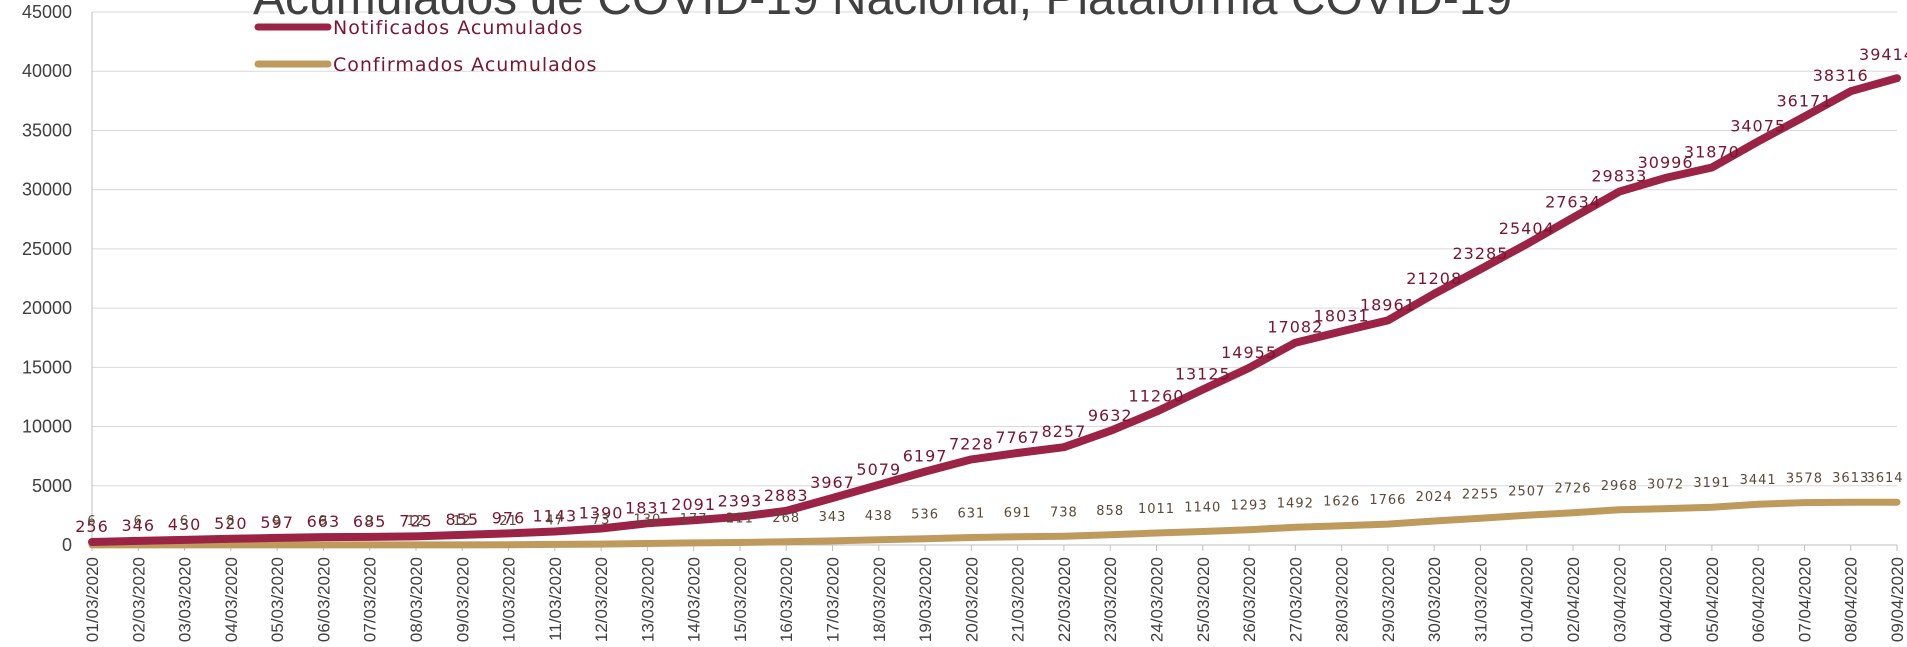 The width and height of the screenshot is (1907, 647). I want to click on data-label-notificados: 11260, so click(1157, 396).